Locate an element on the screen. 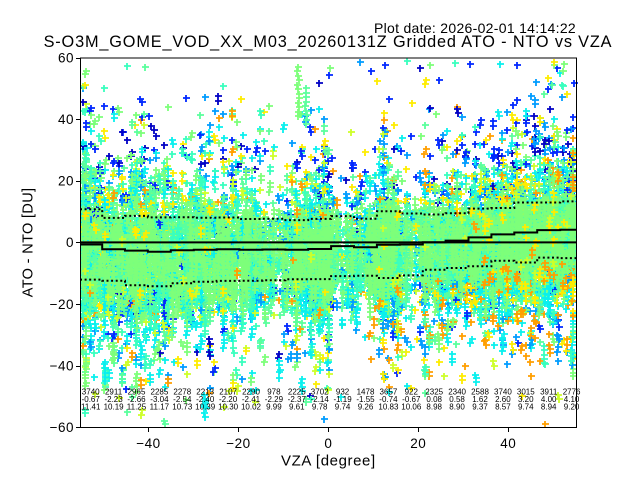  svg-text: 8.90 is located at coordinates (457, 407).